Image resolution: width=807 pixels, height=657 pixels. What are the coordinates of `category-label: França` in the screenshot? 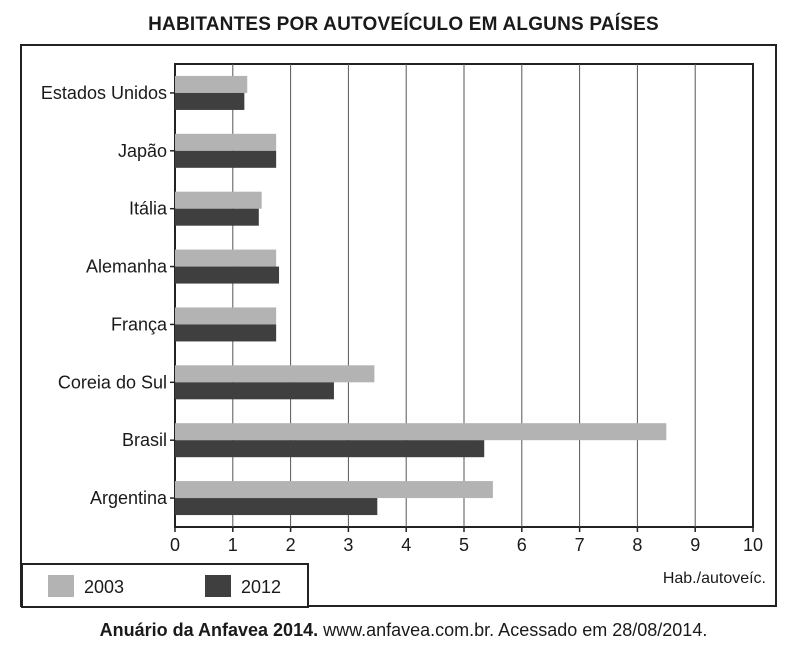 It's located at (139, 324).